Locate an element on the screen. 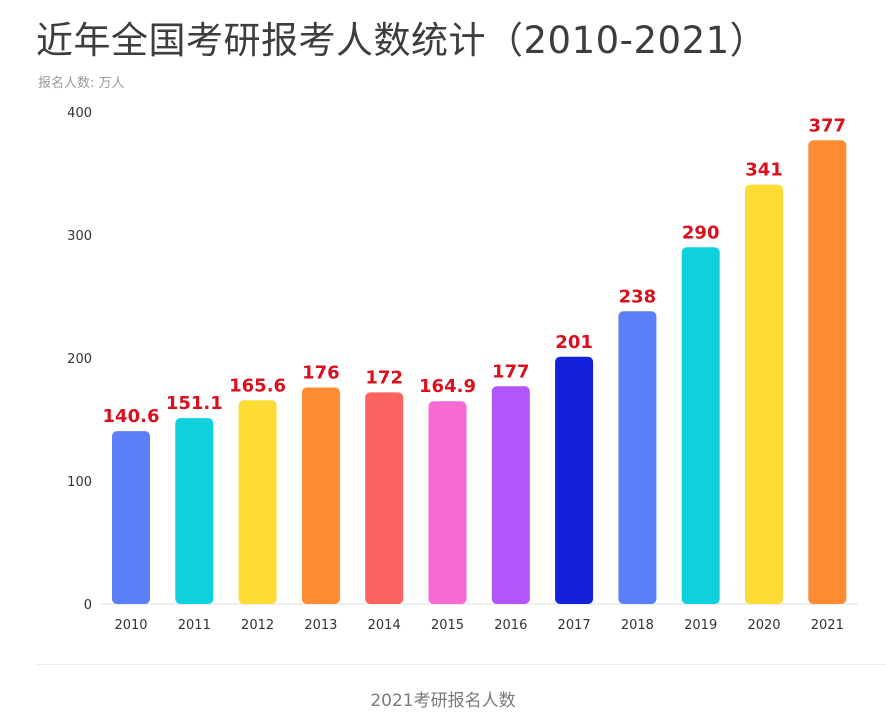  y-tick-label: 0 is located at coordinates (88, 605).